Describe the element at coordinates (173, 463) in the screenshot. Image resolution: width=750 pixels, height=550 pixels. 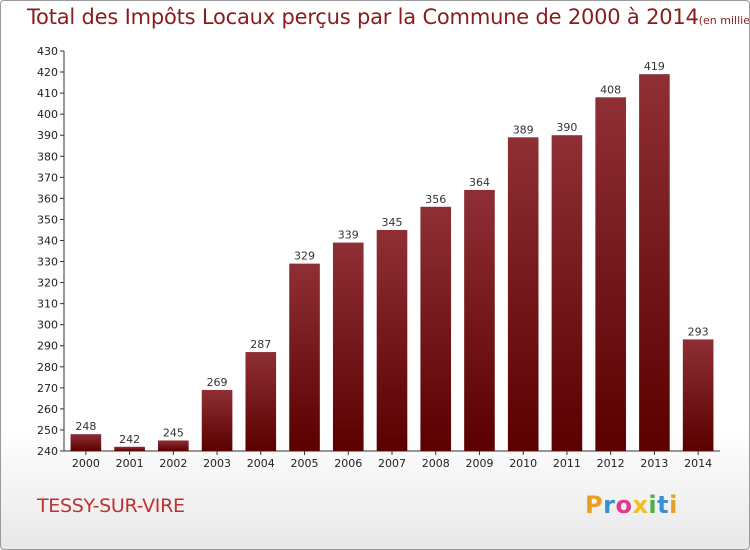
I see `x-tick-label: 2002` at that location.